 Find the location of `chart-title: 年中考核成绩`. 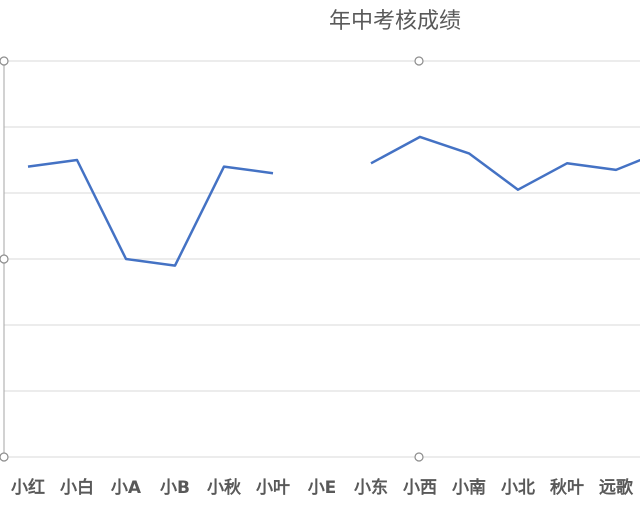

chart-title: 年中考核成绩 is located at coordinates (395, 21).